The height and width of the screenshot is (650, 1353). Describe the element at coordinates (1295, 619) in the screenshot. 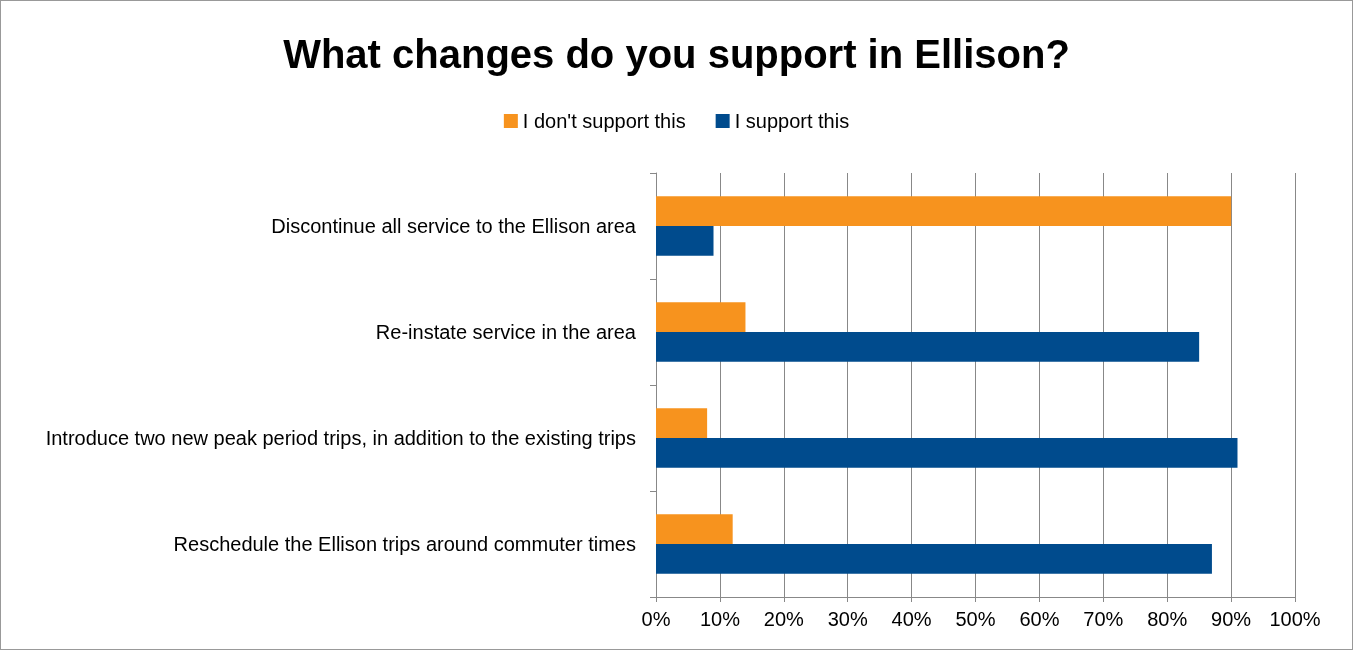

I see `x-tick-label: 100%` at that location.